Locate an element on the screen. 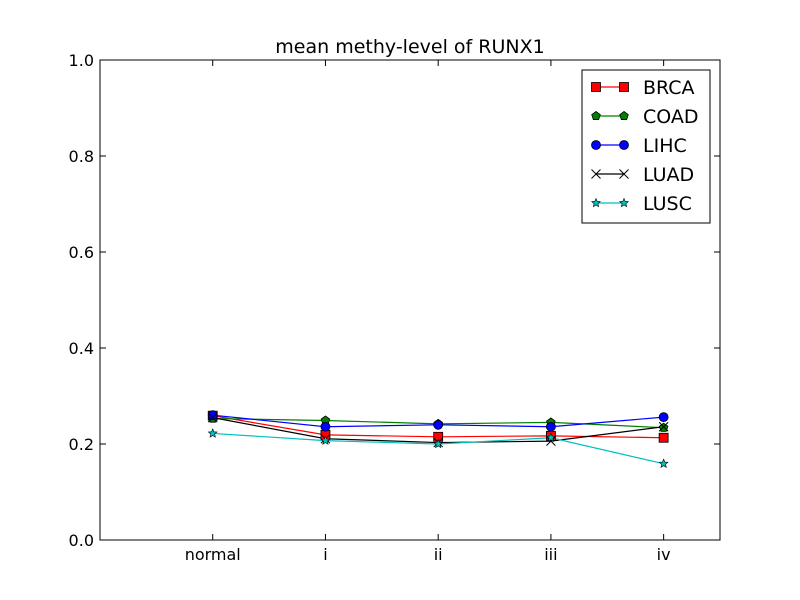 Image resolution: width=800 pixels, height=600 pixels. y-tick-label: 0.0 is located at coordinates (81, 540).